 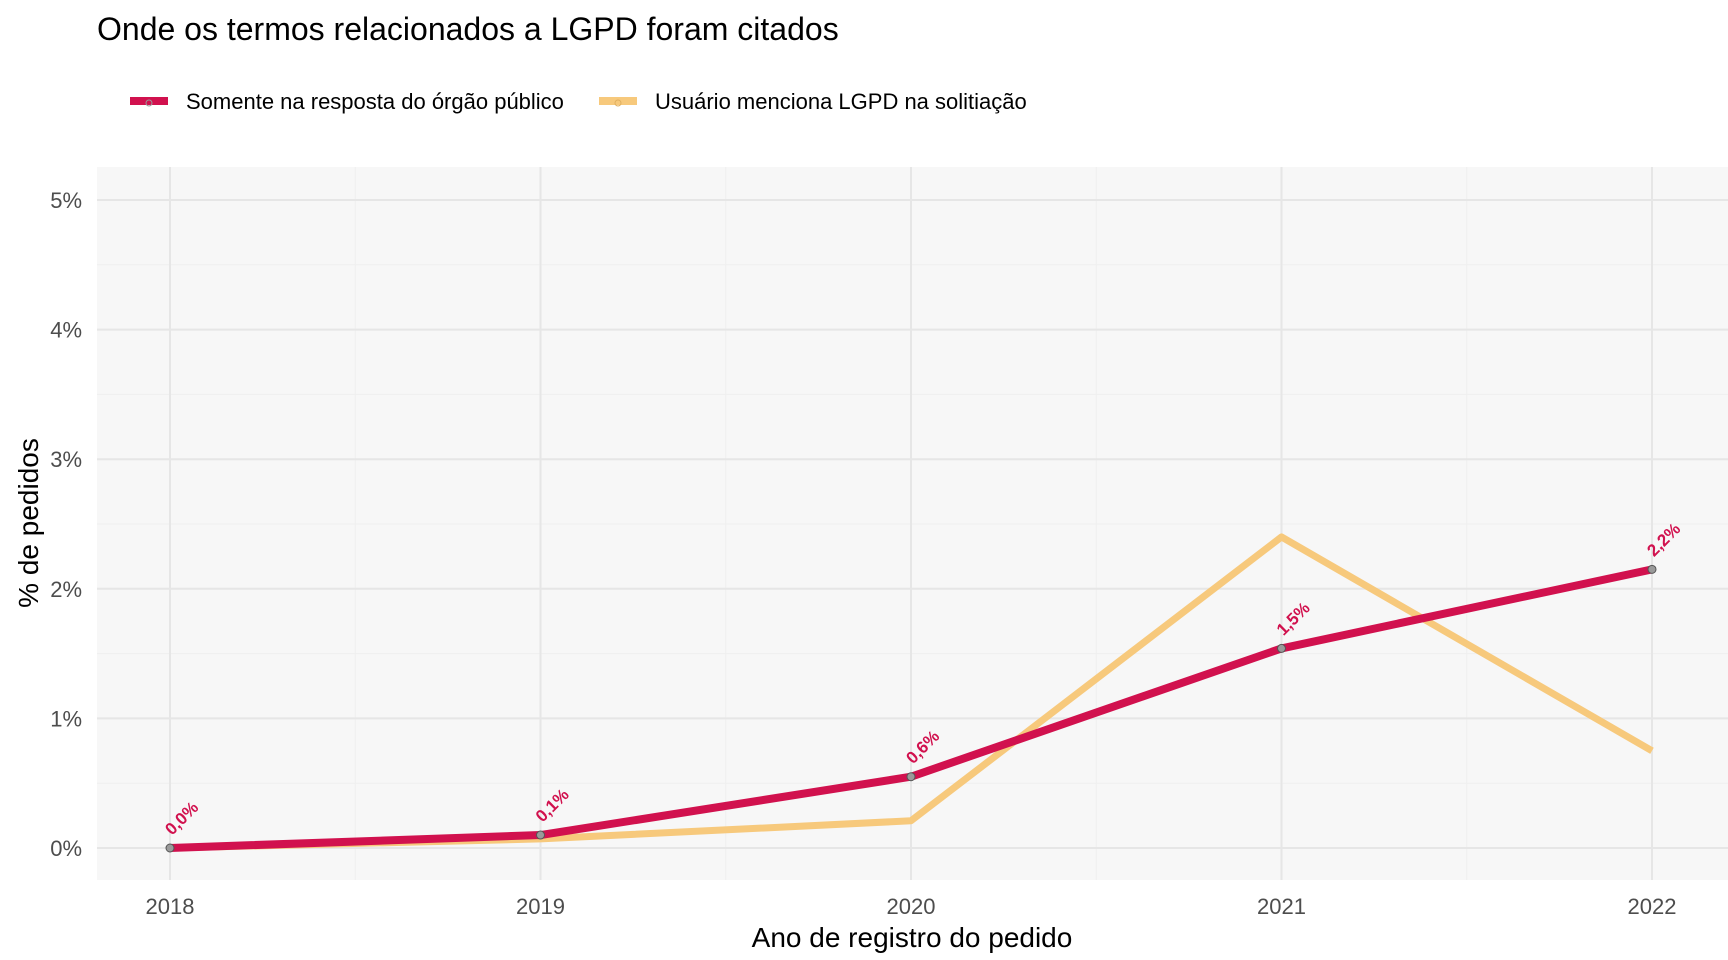 What do you see at coordinates (66, 524) in the screenshot?
I see `y-axis-ticks: 0% 1% 2% 3% 4% 5%` at bounding box center [66, 524].